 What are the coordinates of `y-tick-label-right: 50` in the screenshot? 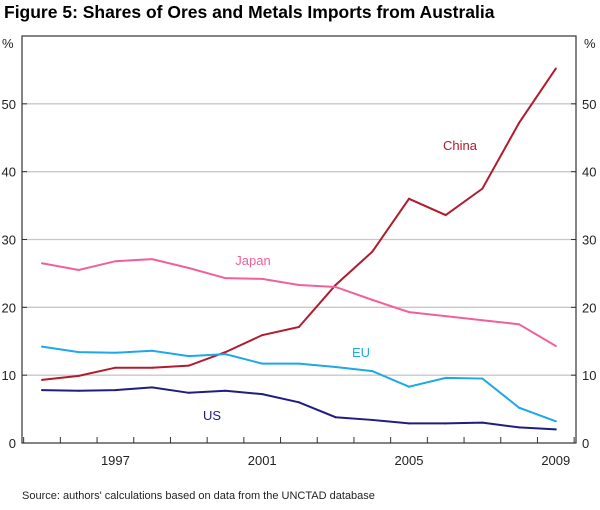 It's located at (589, 104).